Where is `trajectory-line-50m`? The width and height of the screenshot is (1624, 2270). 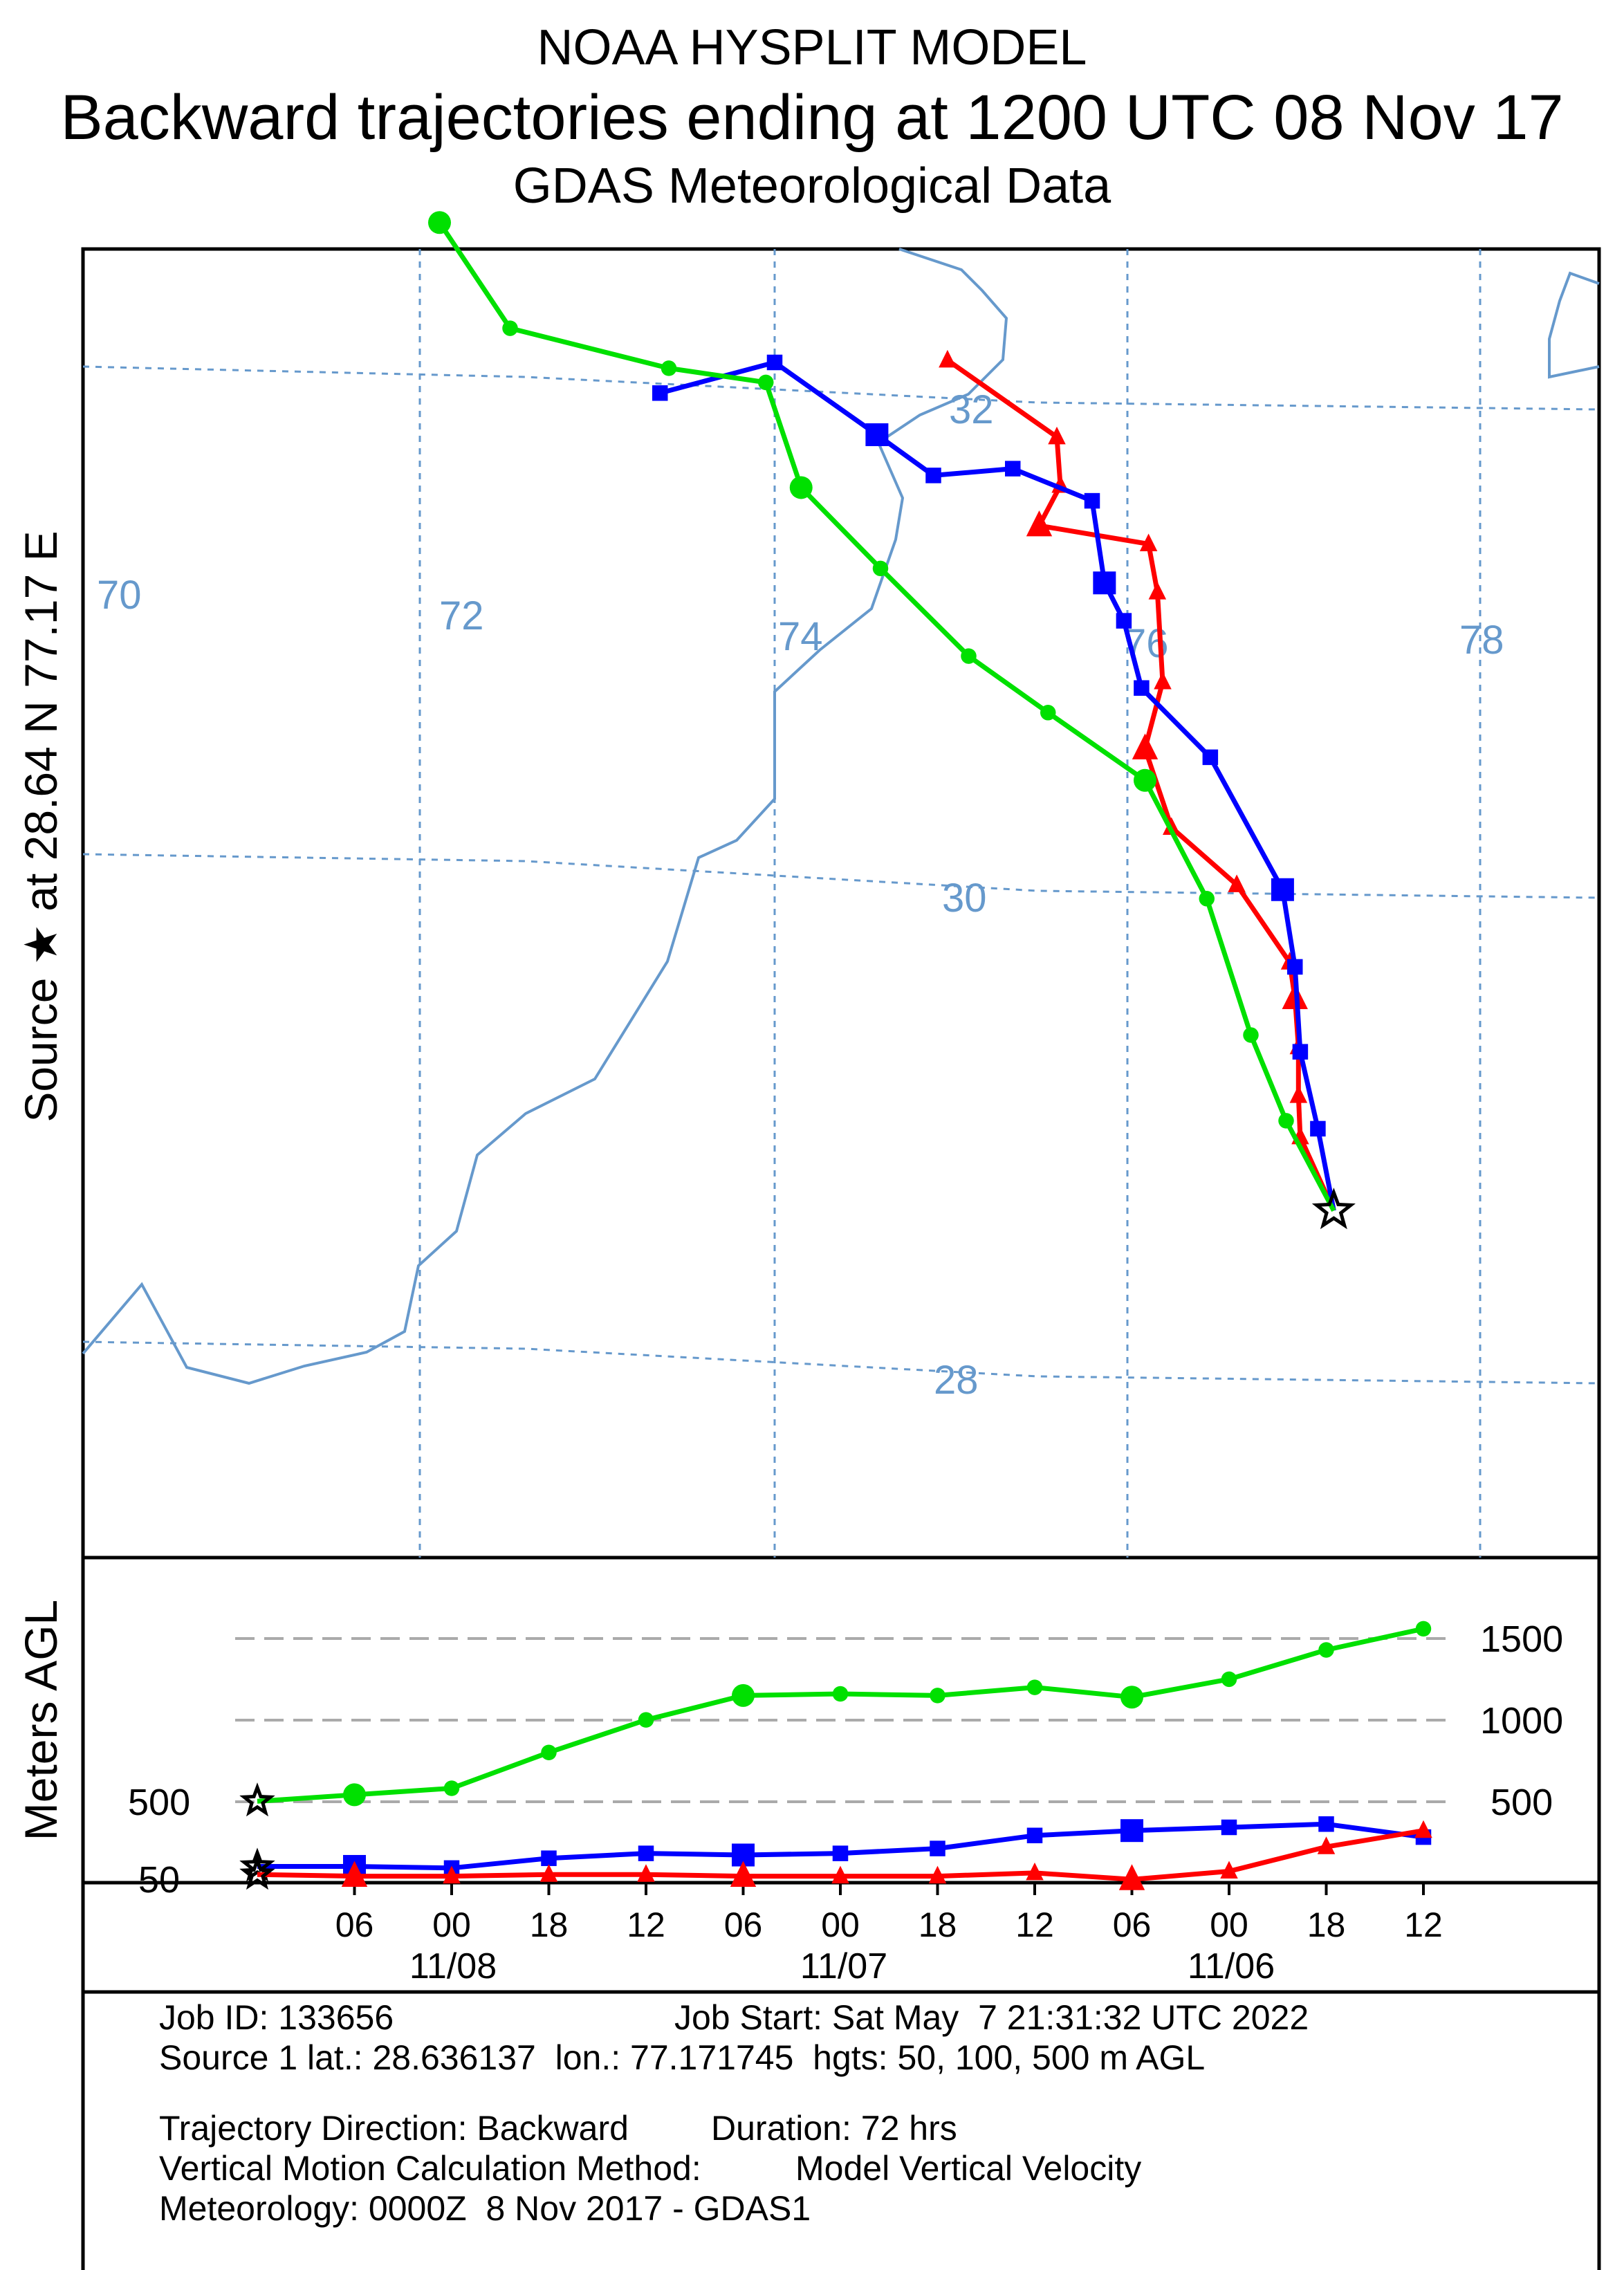
trajectory-line-50m is located at coordinates (1140, 785).